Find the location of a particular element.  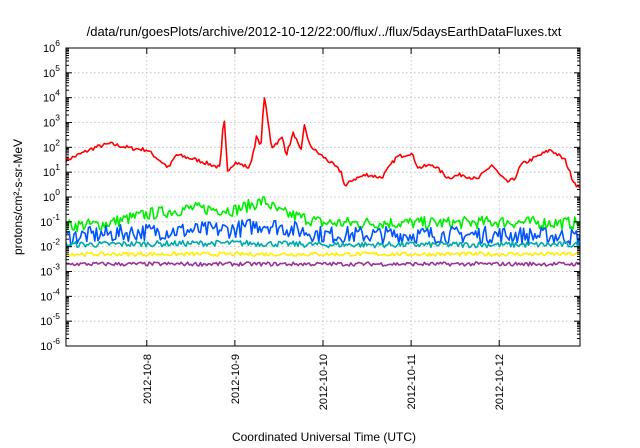

x-tick-label: 2012-10-11 is located at coordinates (412, 381).